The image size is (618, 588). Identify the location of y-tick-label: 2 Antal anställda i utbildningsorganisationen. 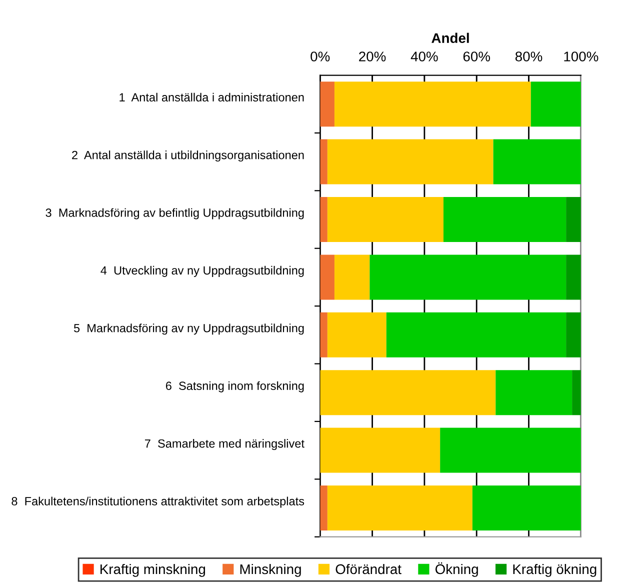
(188, 156).